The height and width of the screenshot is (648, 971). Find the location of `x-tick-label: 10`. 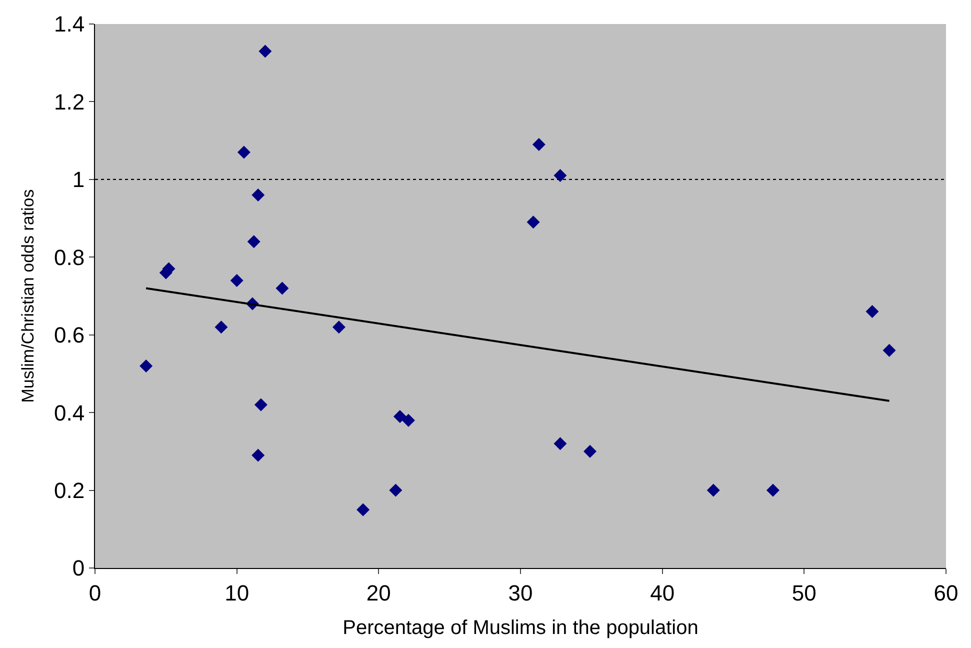

x-tick-label: 10 is located at coordinates (237, 593).